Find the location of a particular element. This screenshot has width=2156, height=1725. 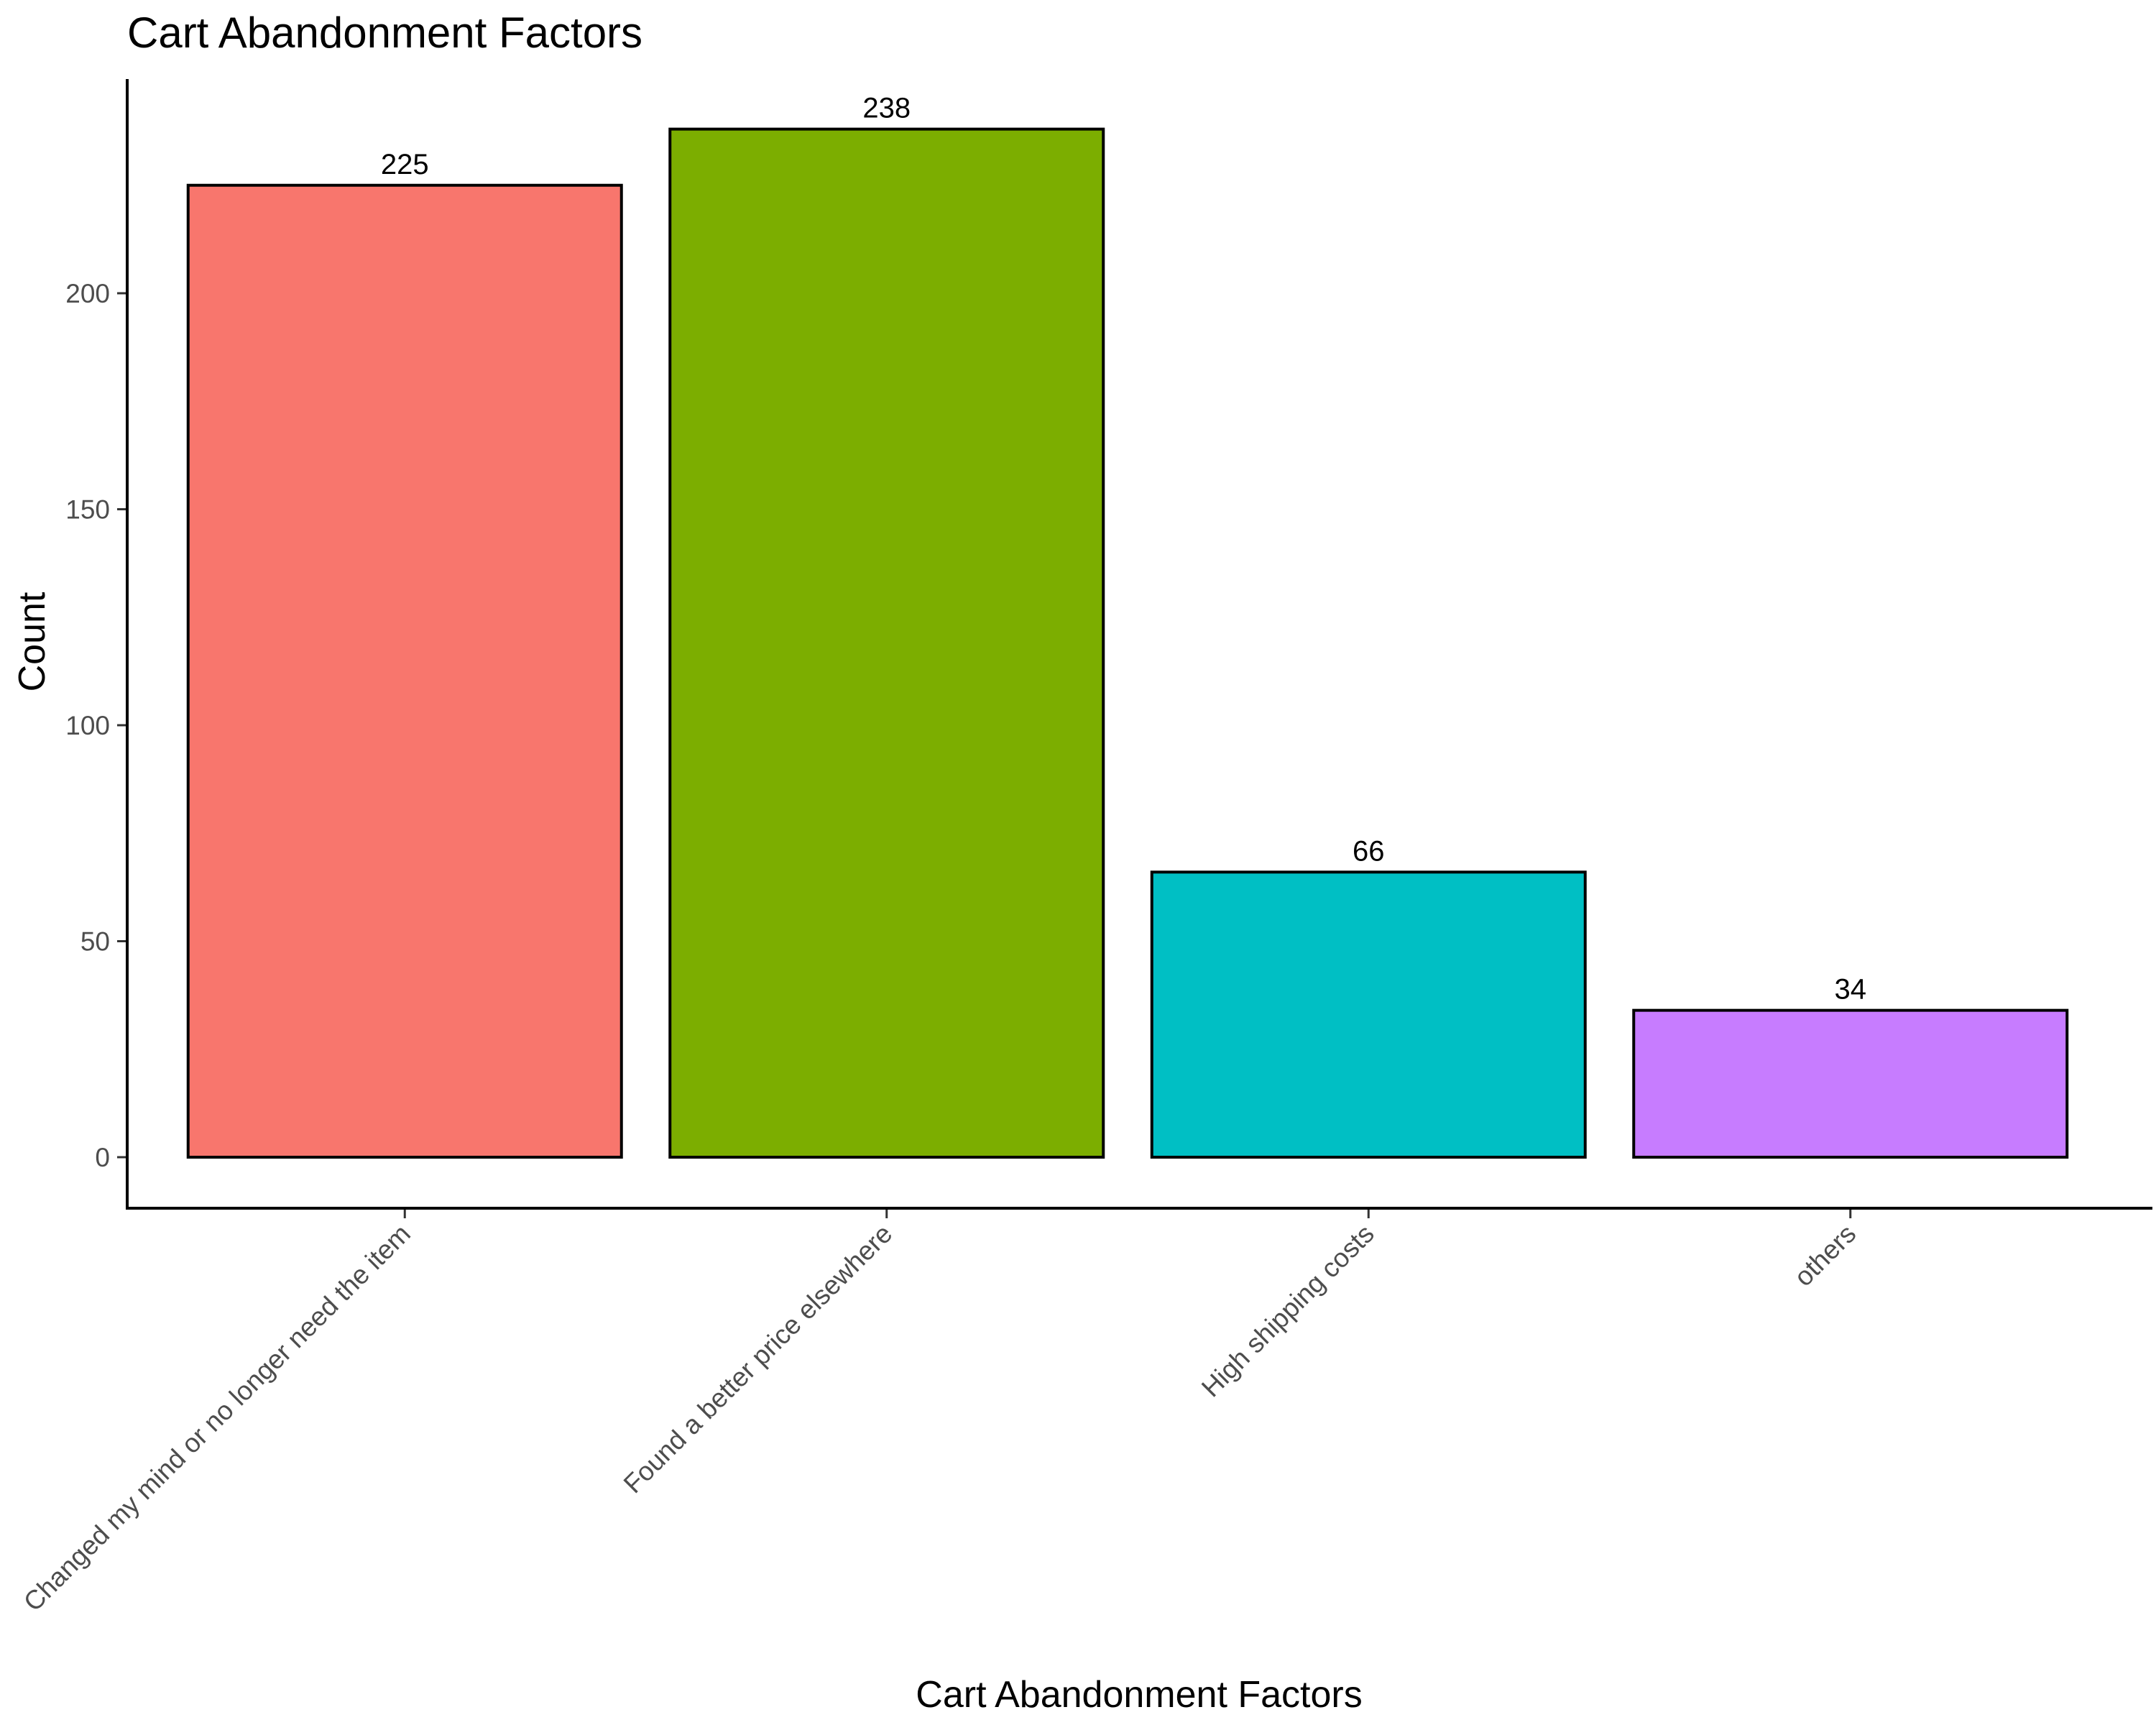

y-tick-label: 50 is located at coordinates (95, 942).